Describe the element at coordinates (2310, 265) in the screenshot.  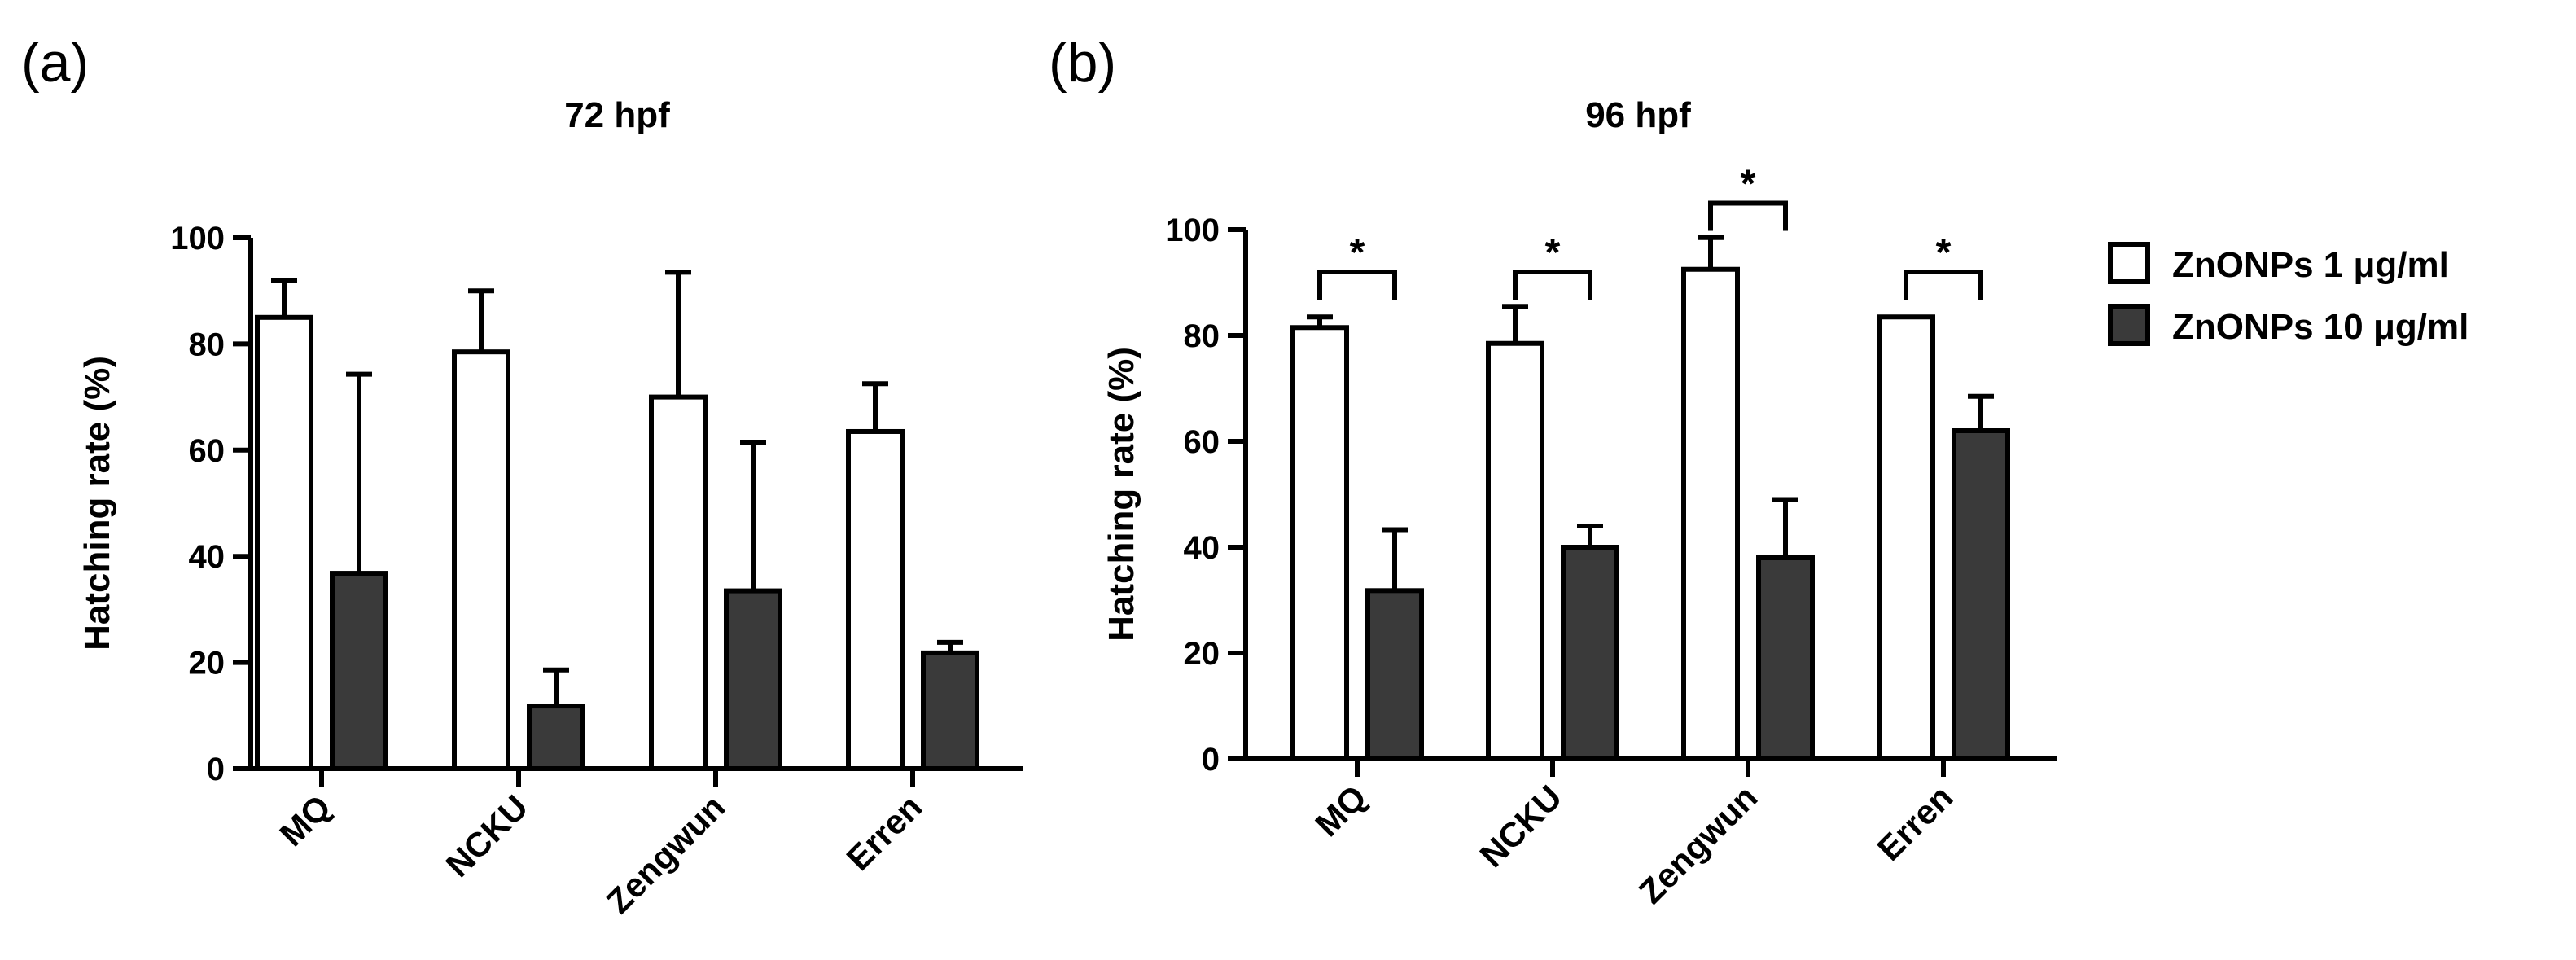
I see `legend-label-1ug: ZnONPs 1 μg/ml` at that location.